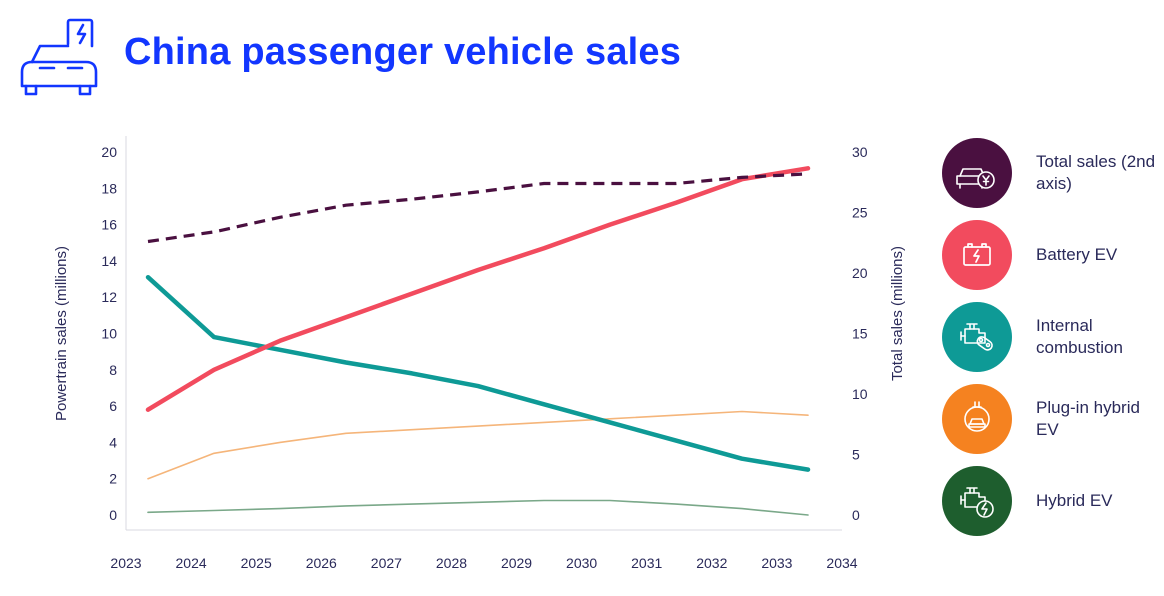 The height and width of the screenshot is (596, 1164). What do you see at coordinates (977, 419) in the screenshot?
I see `plug-car-icon` at bounding box center [977, 419].